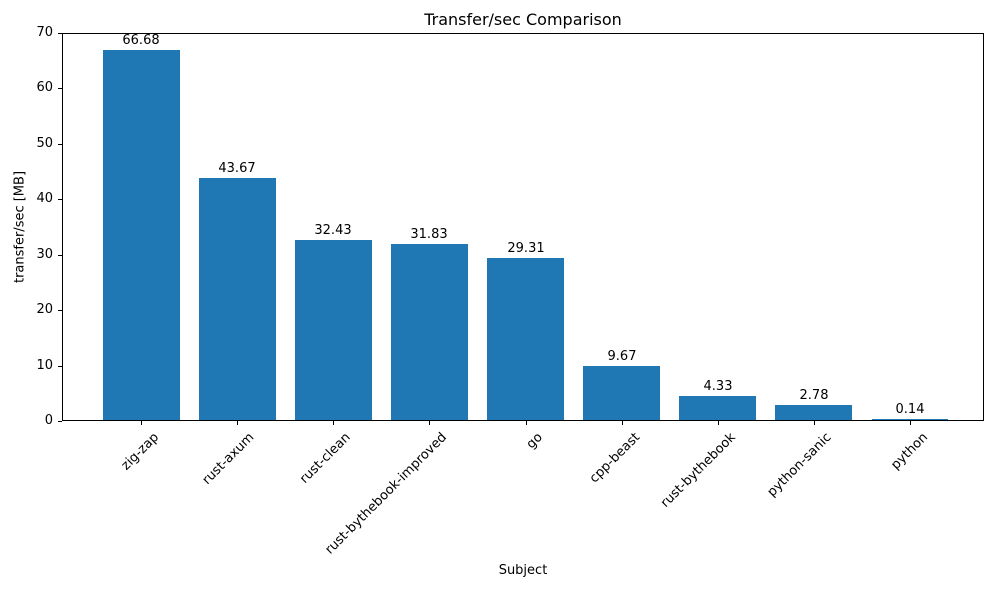  What do you see at coordinates (44, 32) in the screenshot?
I see `y-tick-label: 70` at bounding box center [44, 32].